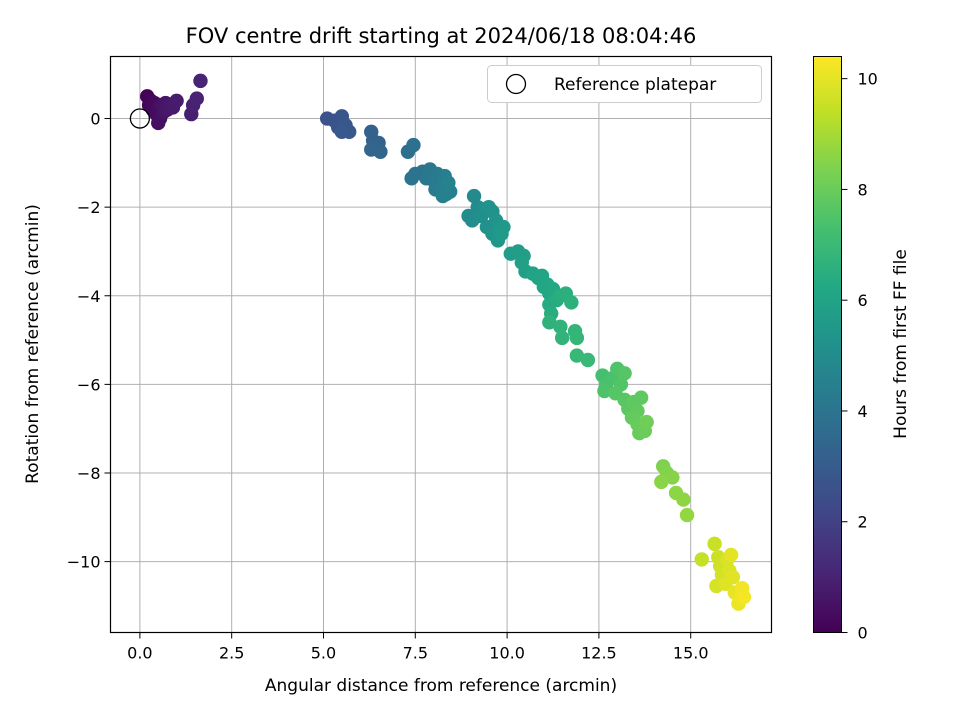  Describe the element at coordinates (89, 341) in the screenshot. I see `y-axis-ticks: 0 −2 −4 −6 −8 −10` at that location.